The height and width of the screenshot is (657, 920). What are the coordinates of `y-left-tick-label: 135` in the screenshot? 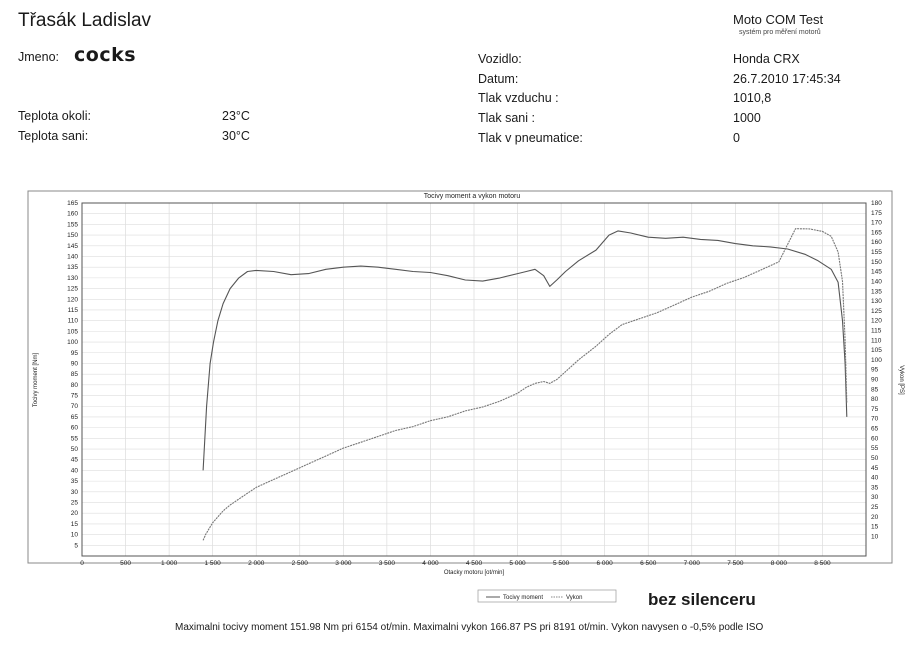 It's located at (72, 267).